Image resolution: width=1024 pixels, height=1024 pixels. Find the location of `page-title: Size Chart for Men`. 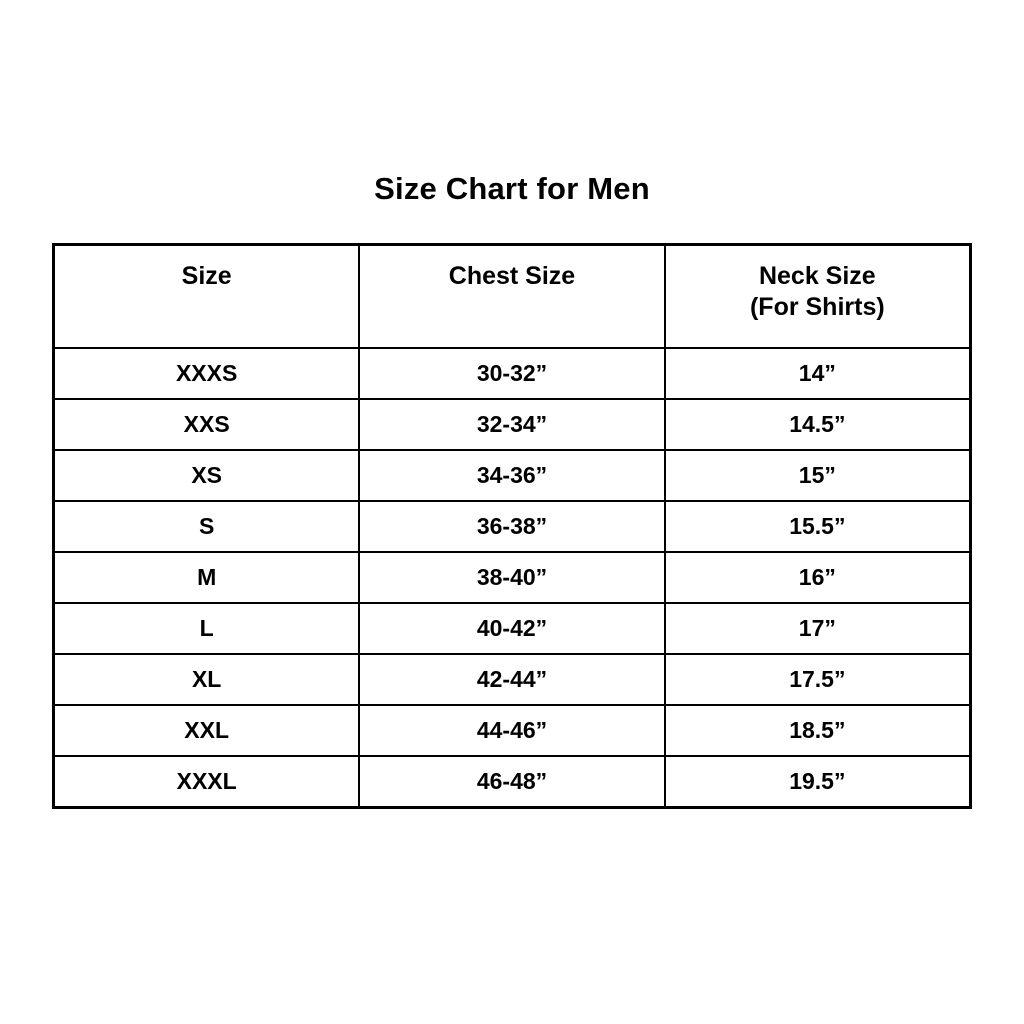

page-title: Size Chart for Men is located at coordinates (512, 188).